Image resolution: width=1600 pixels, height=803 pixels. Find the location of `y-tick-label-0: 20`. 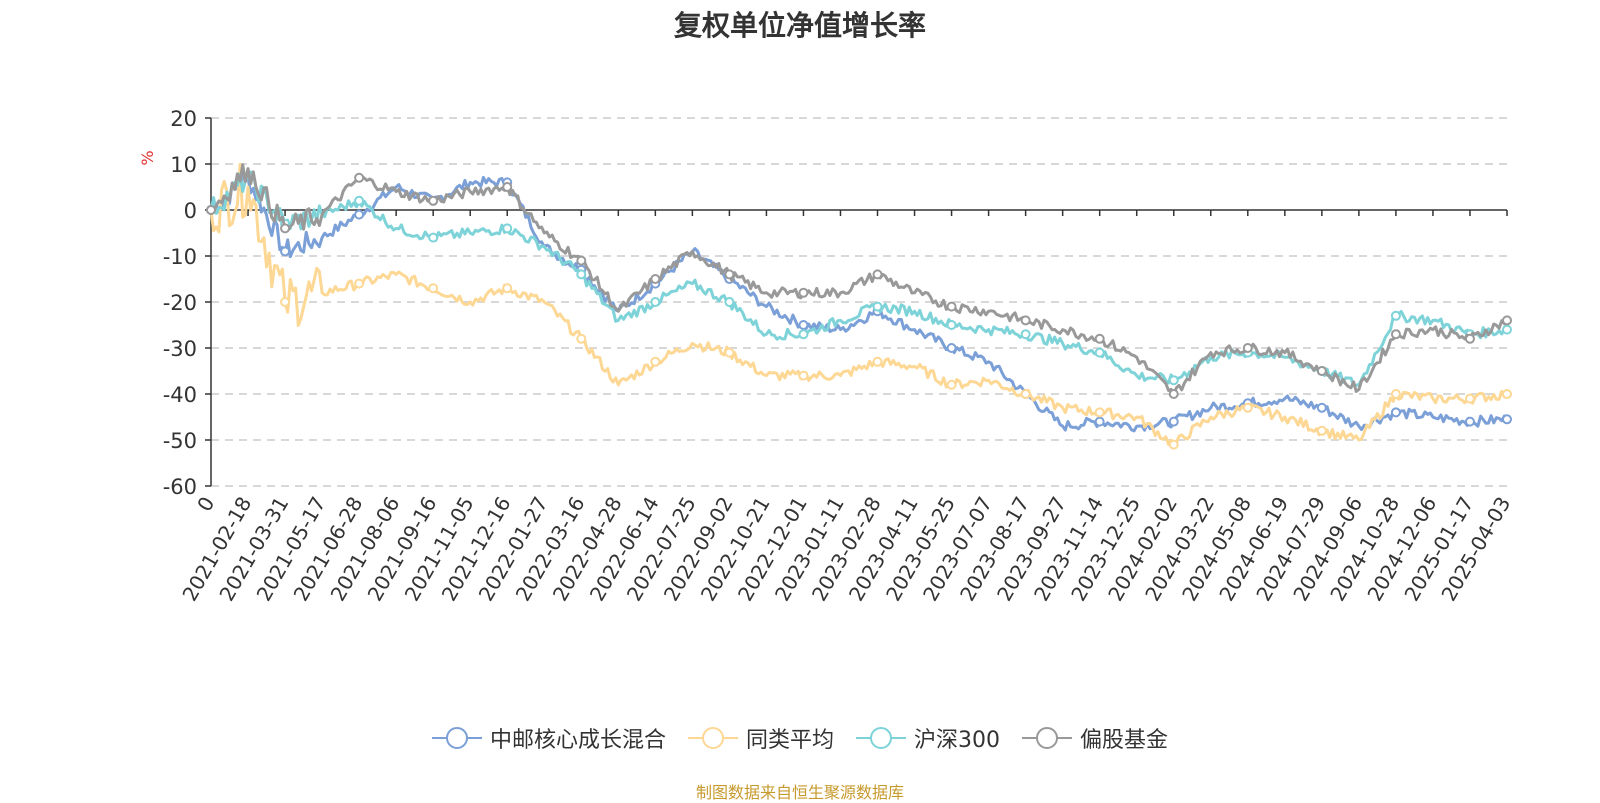

y-tick-label-0: 20 is located at coordinates (183, 119).